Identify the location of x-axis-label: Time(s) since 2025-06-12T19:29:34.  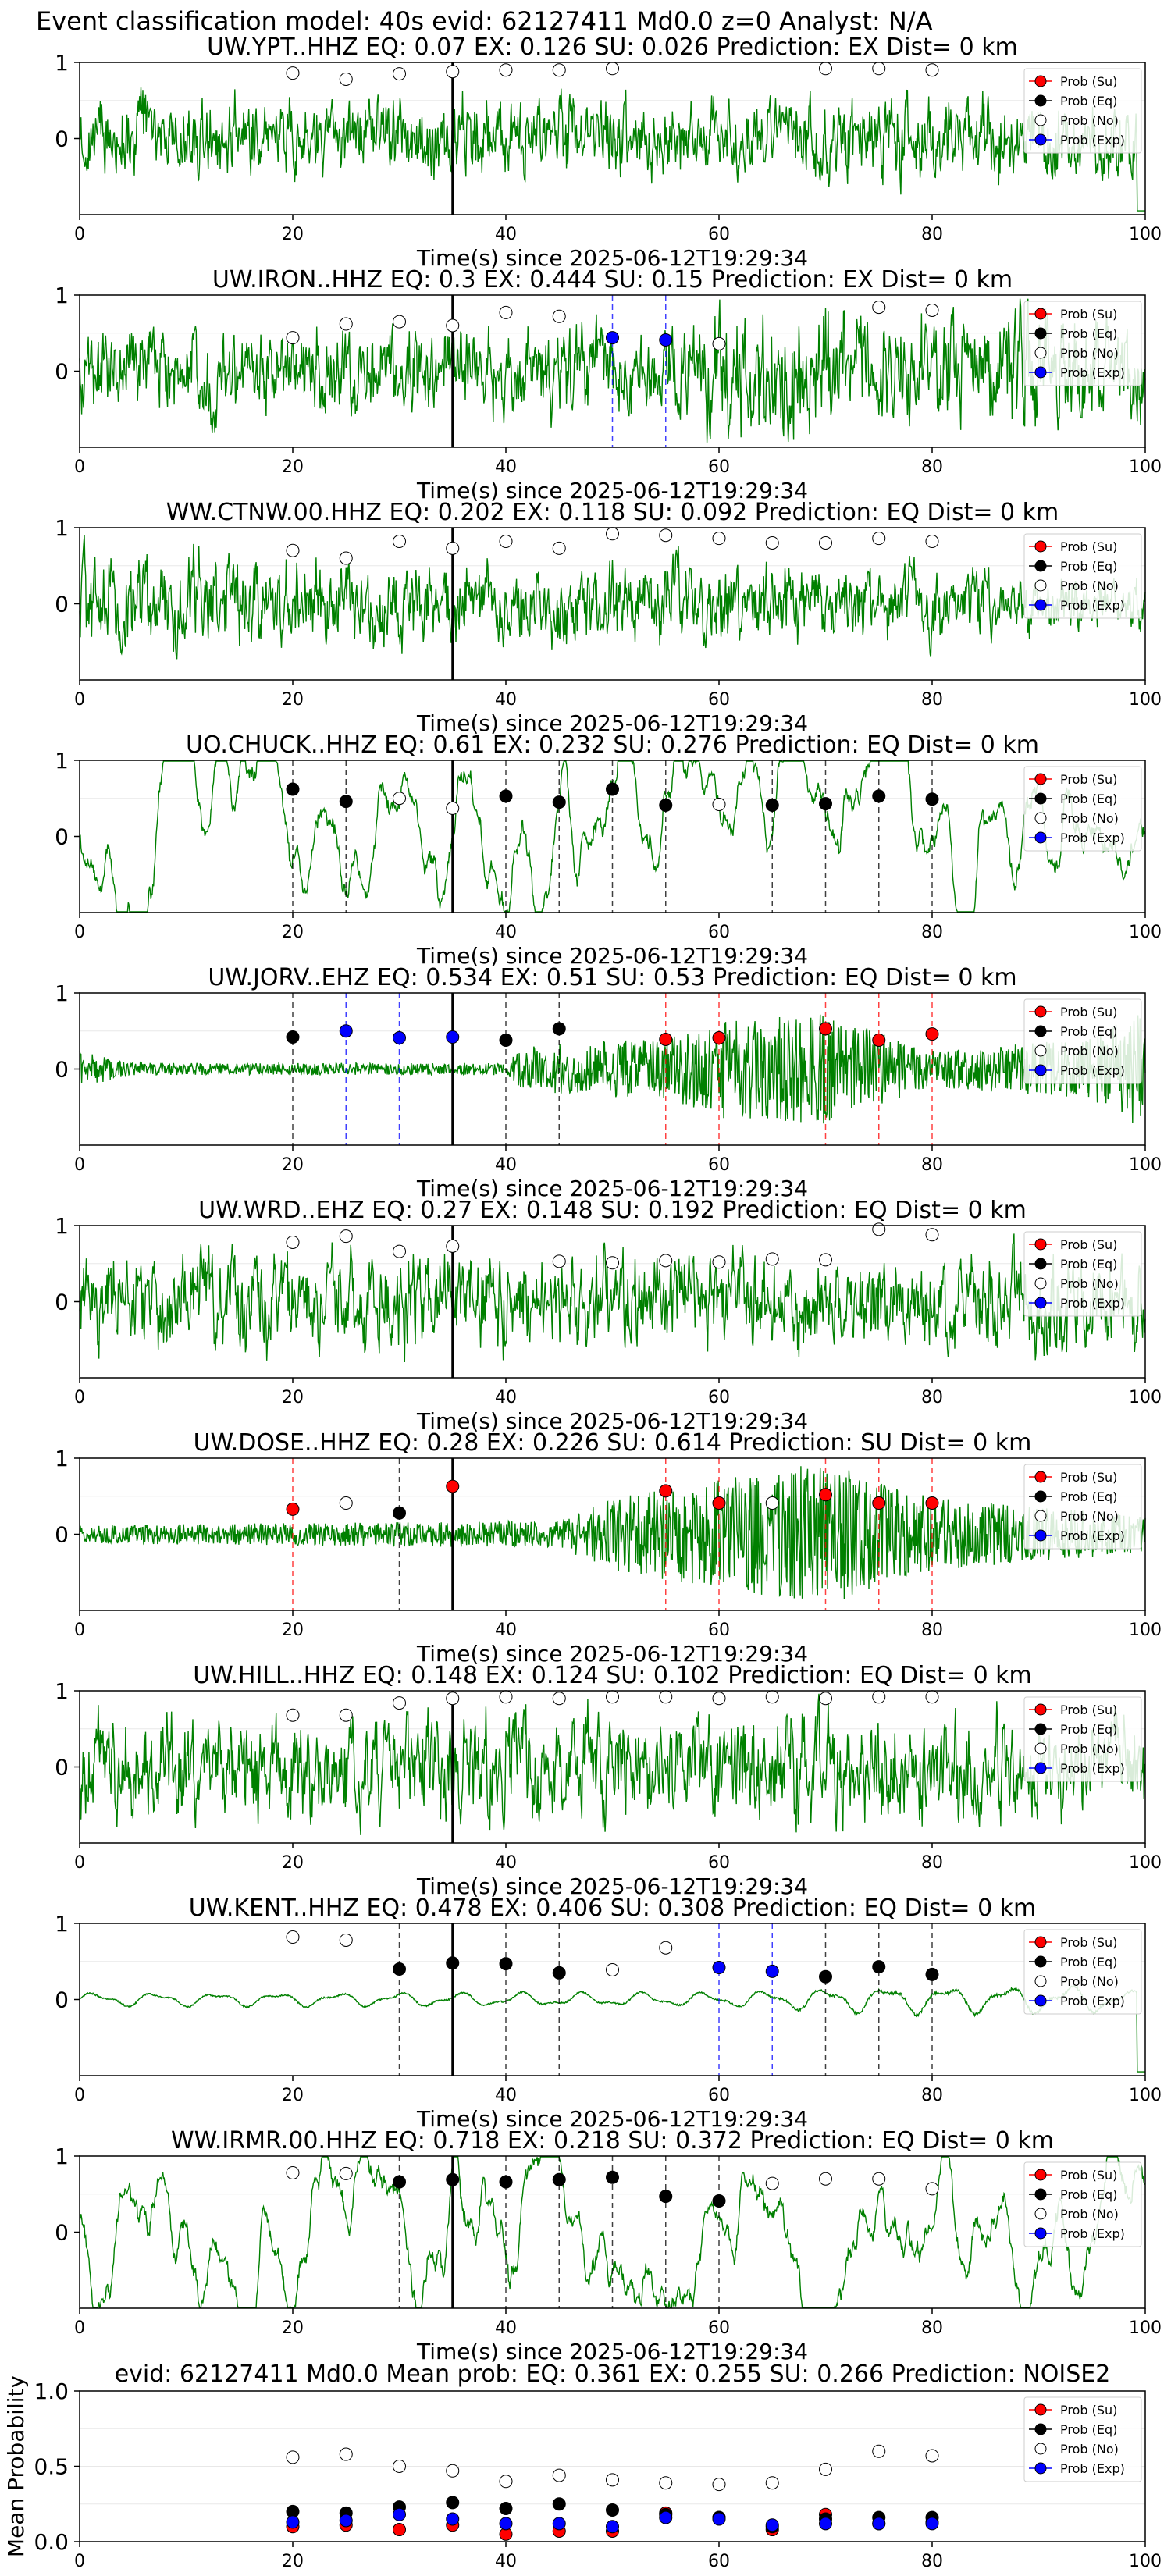
(612, 2351).